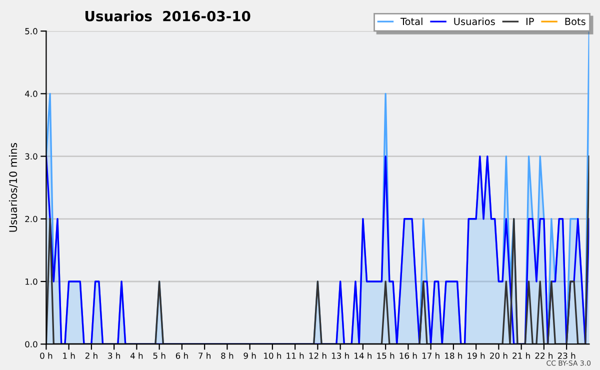 Image resolution: width=600 pixels, height=370 pixels. I want to click on y-tick-label: 5.0, so click(31, 31).